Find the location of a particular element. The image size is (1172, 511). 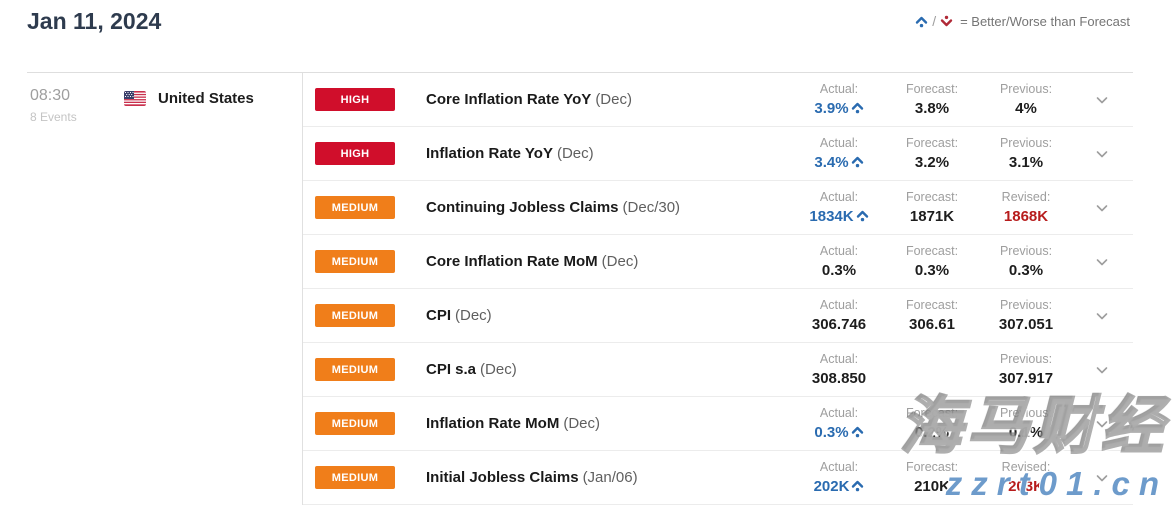

event-period: (Dec/30) is located at coordinates (651, 207).